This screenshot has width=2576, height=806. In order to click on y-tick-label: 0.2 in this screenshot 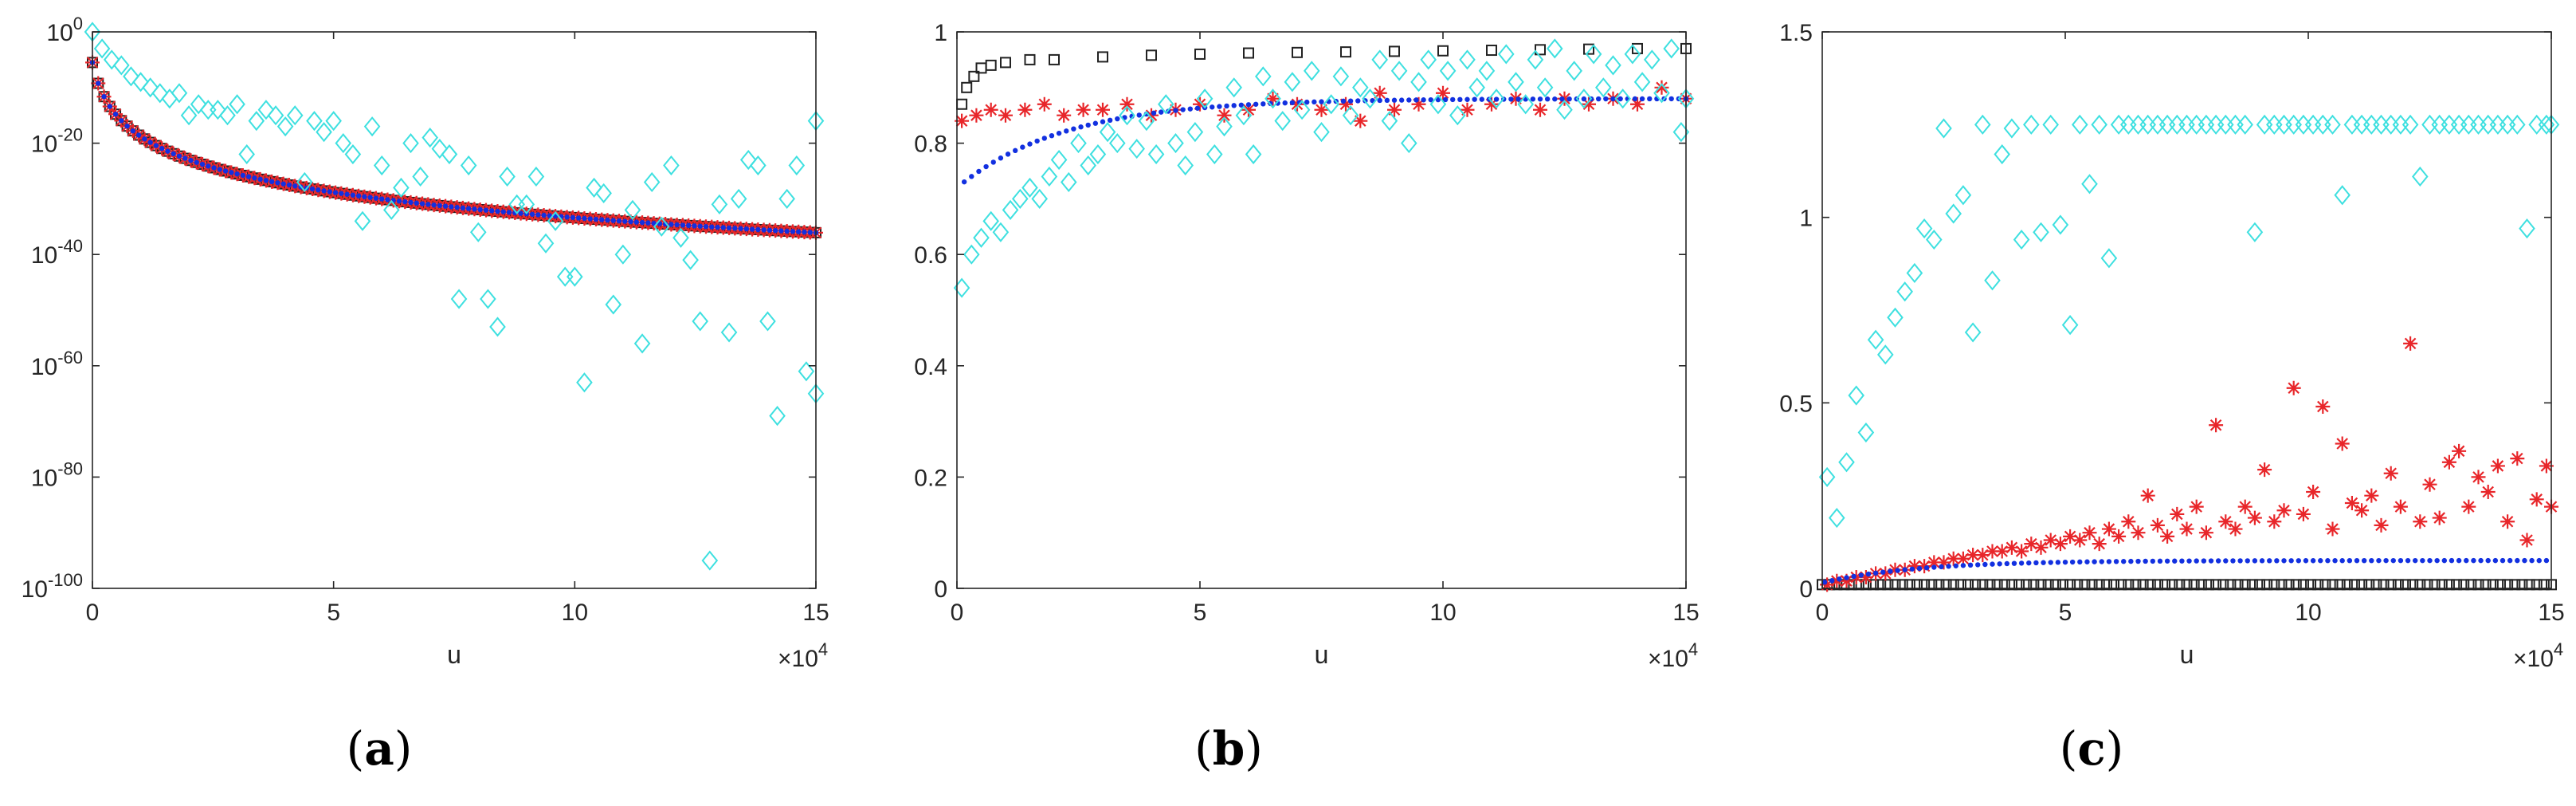, I will do `click(930, 478)`.